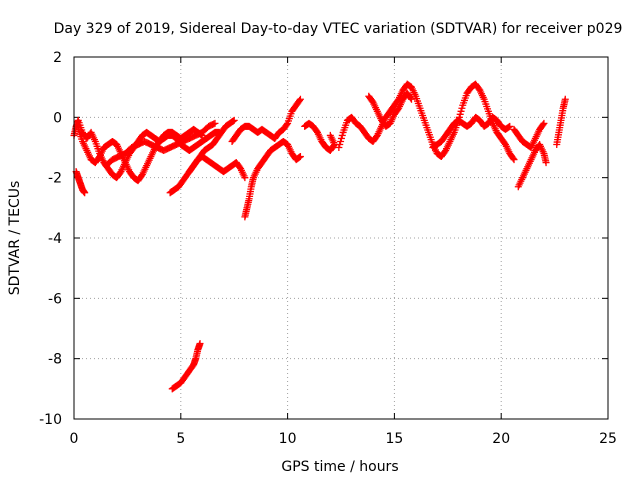 Image resolution: width=640 pixels, height=480 pixels. Describe the element at coordinates (186, 366) in the screenshot. I see `series-arc-g` at that location.